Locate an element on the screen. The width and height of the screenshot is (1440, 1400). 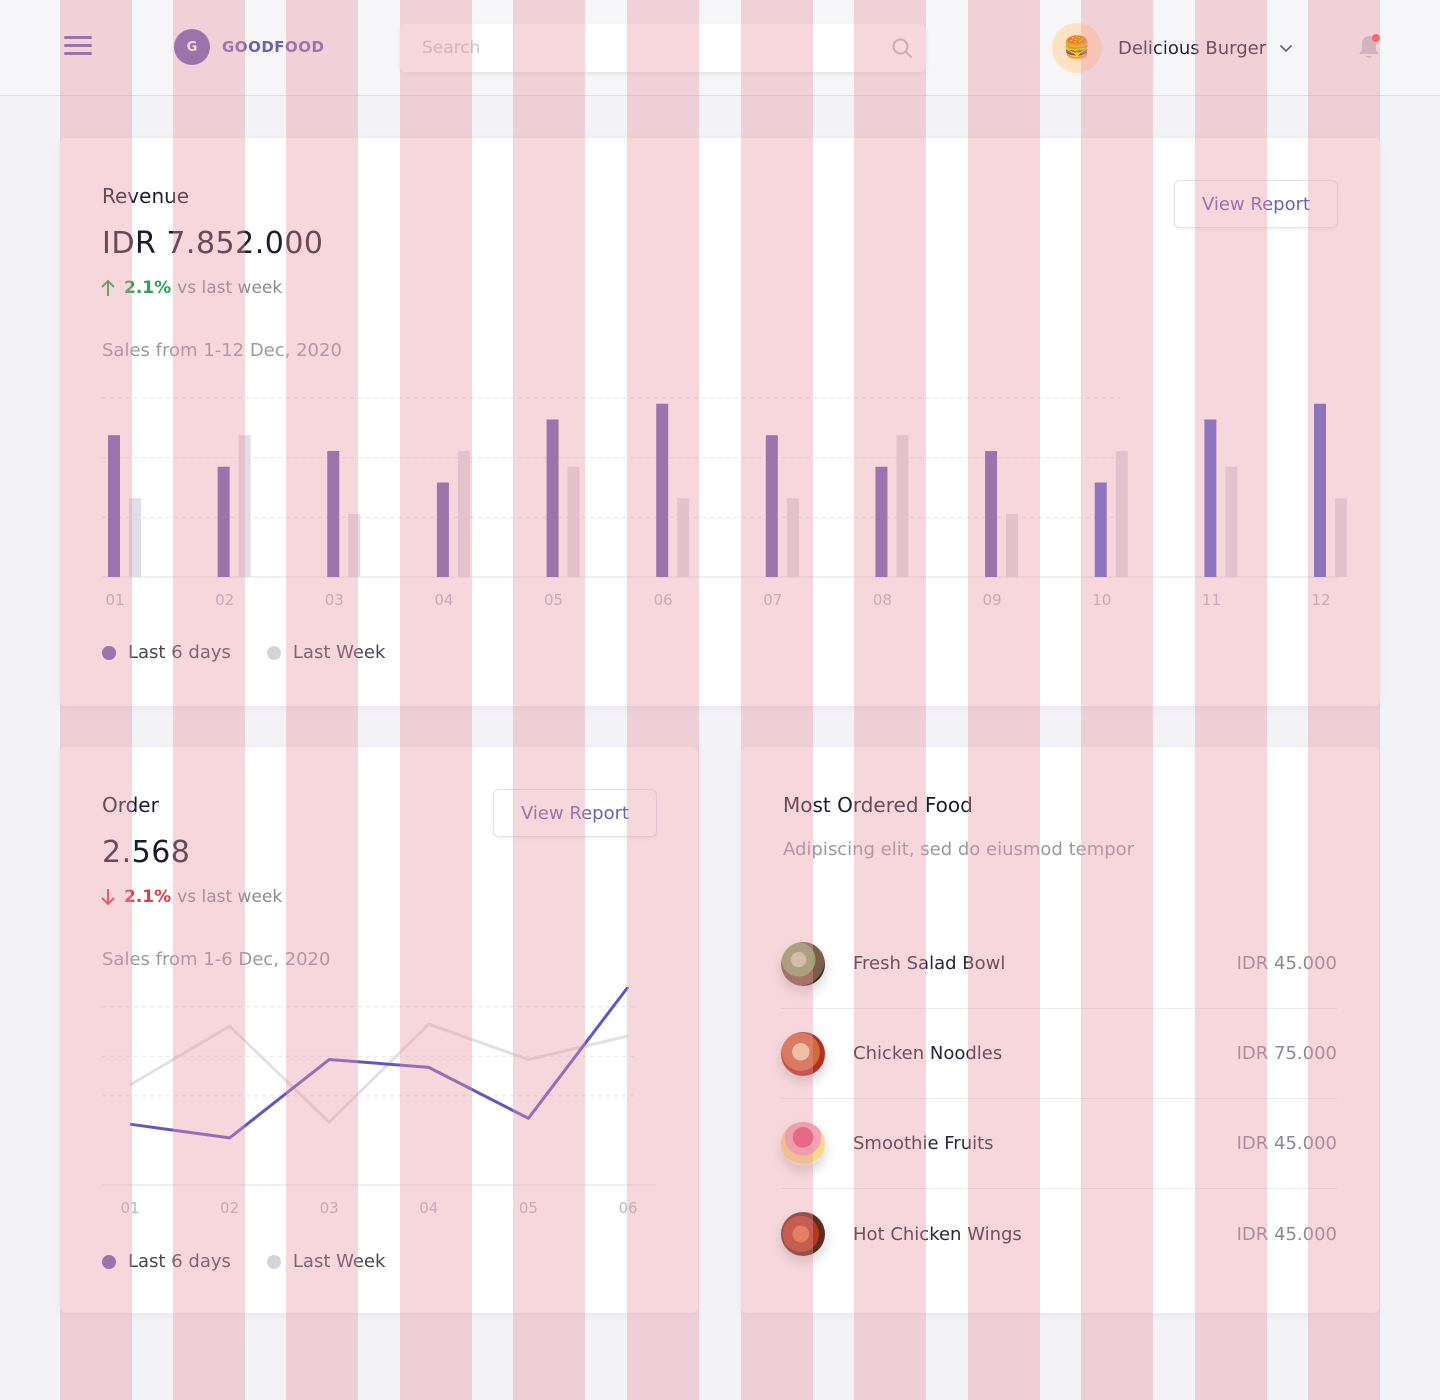
most-ordered-subtitle: Adipiscing elit, sed do eiusmod tempor is located at coordinates (959, 849).